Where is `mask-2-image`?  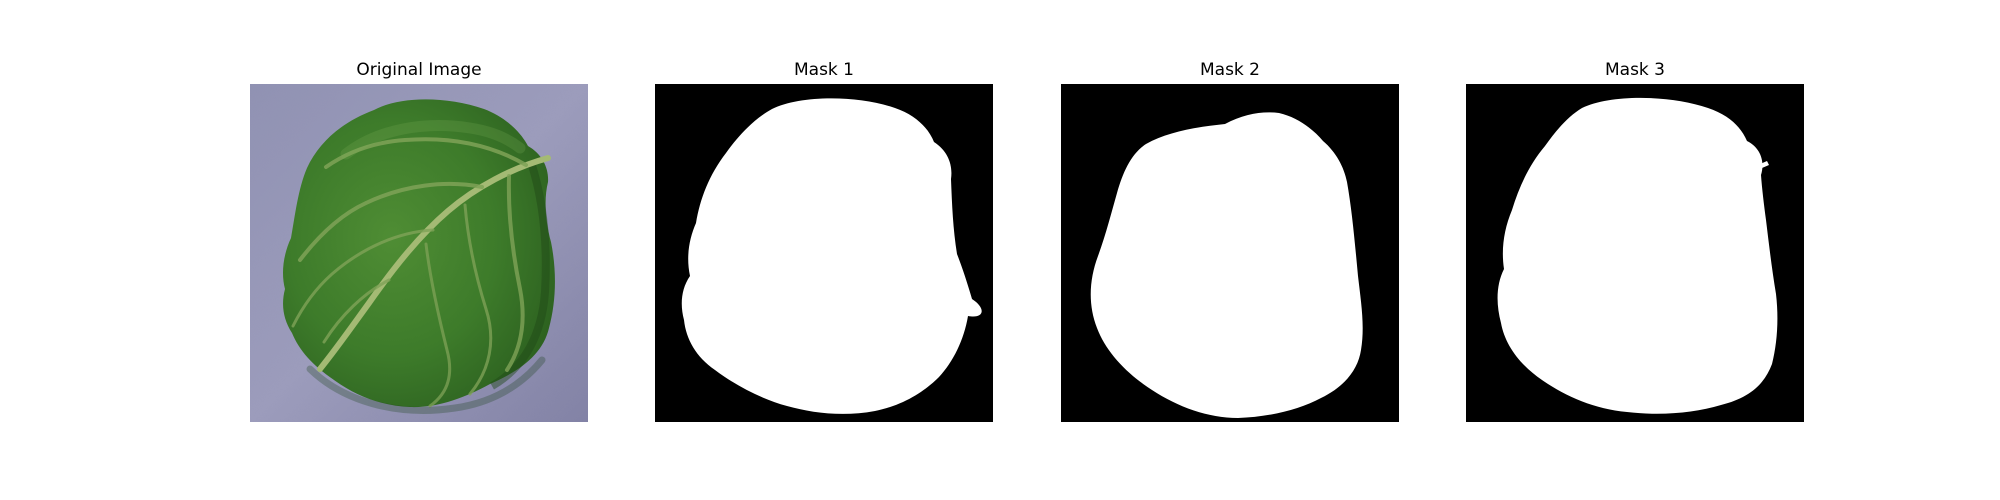 mask-2-image is located at coordinates (1230, 253).